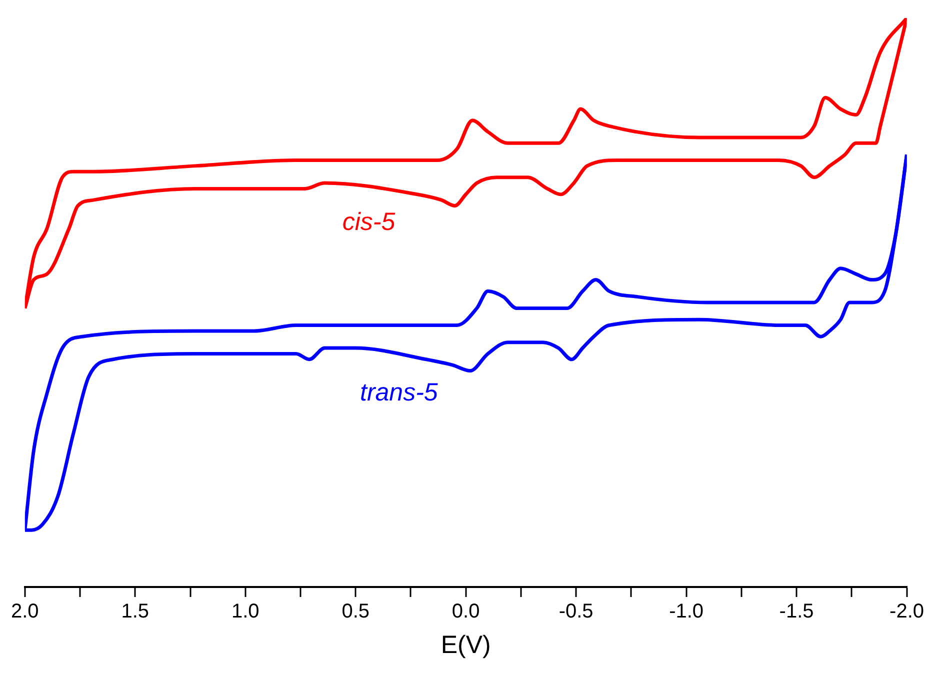 The image size is (935, 673). Describe the element at coordinates (907, 611) in the screenshot. I see `x-tick-label: -2.0` at that location.